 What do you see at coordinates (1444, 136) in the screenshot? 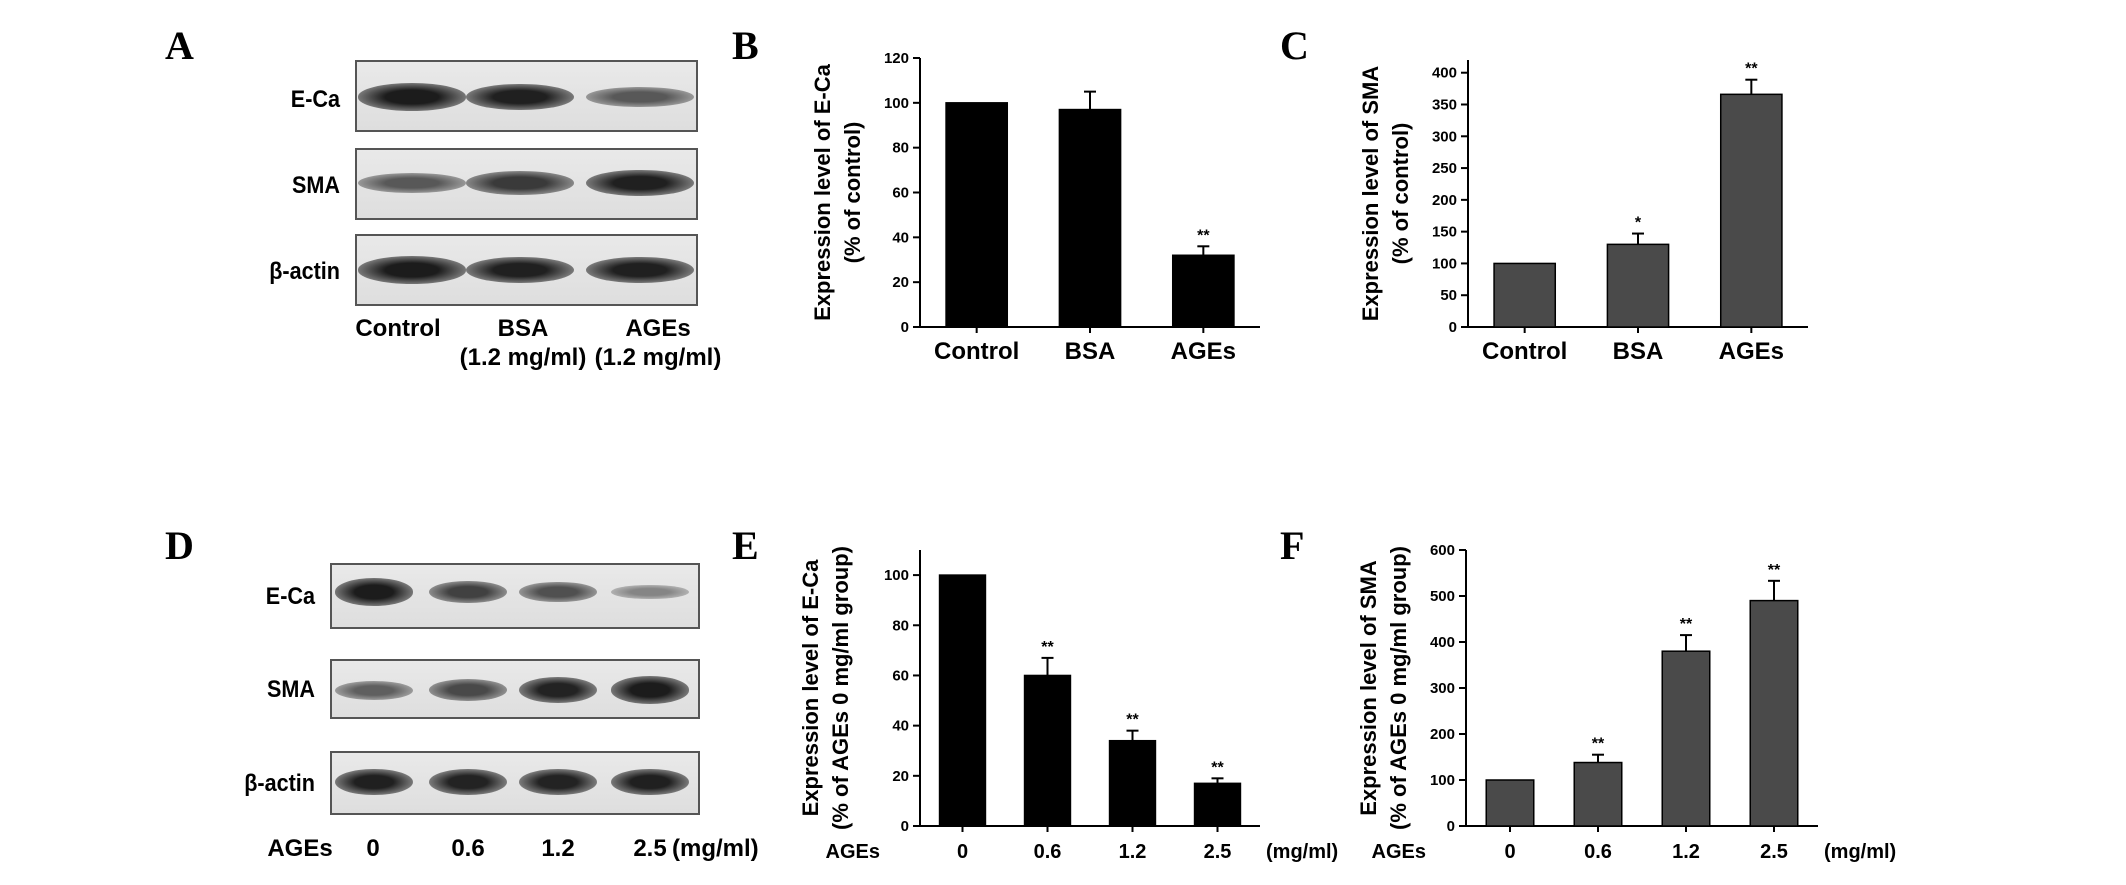
I see `y-tick-label: 300` at bounding box center [1444, 136].